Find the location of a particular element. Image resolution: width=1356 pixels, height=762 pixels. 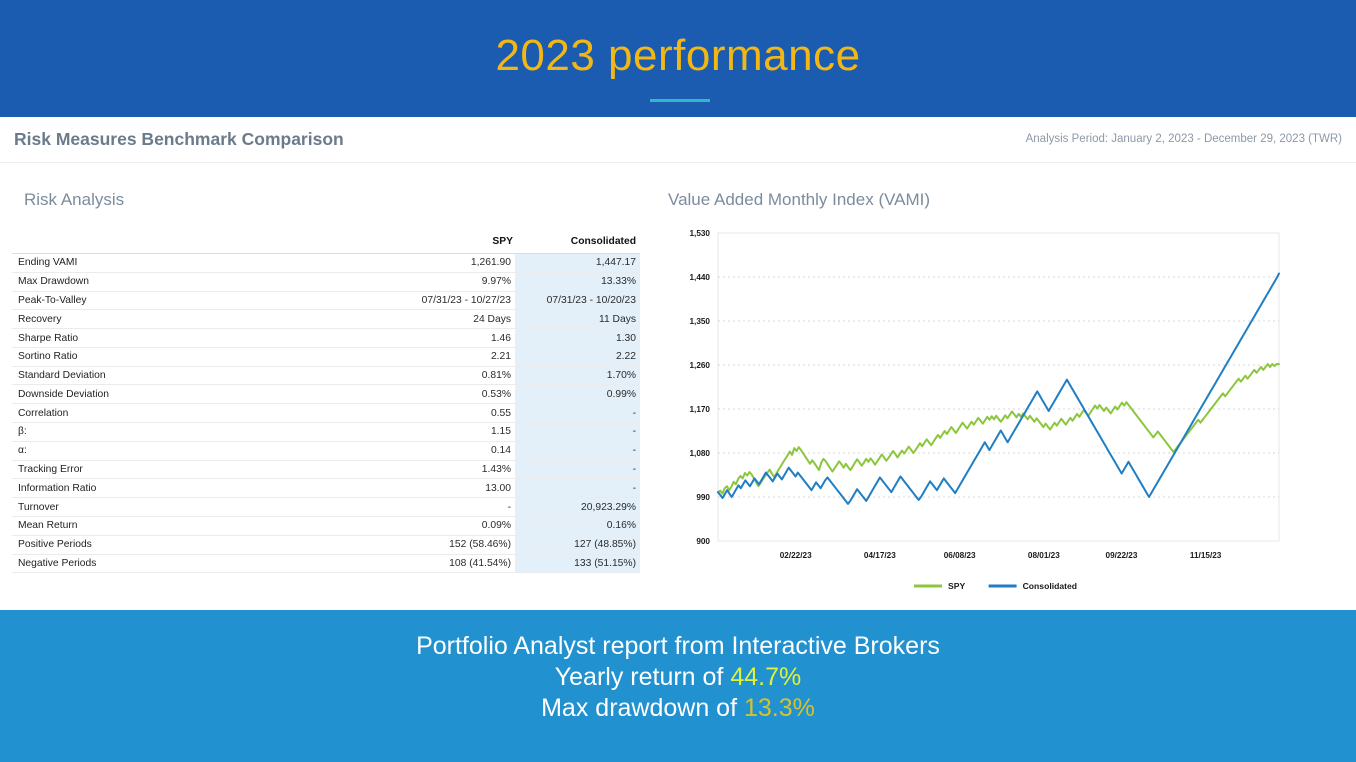

legend-label-consolidated: Consolidated is located at coordinates (1050, 586).